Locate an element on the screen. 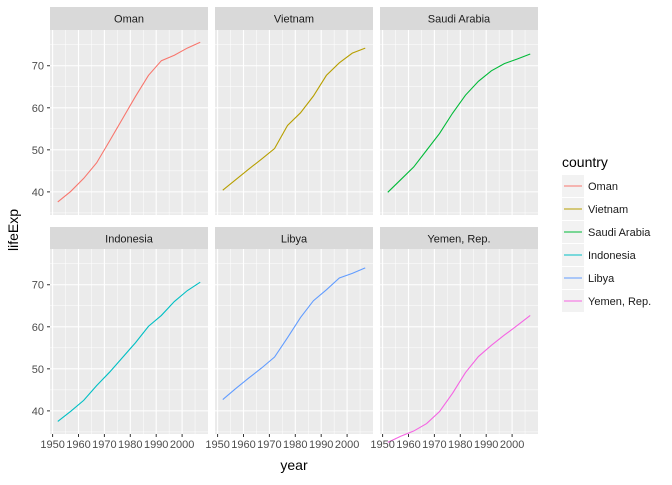 This screenshot has height=485, width=672. legend-label-vietnam: Vietnam is located at coordinates (608, 210).